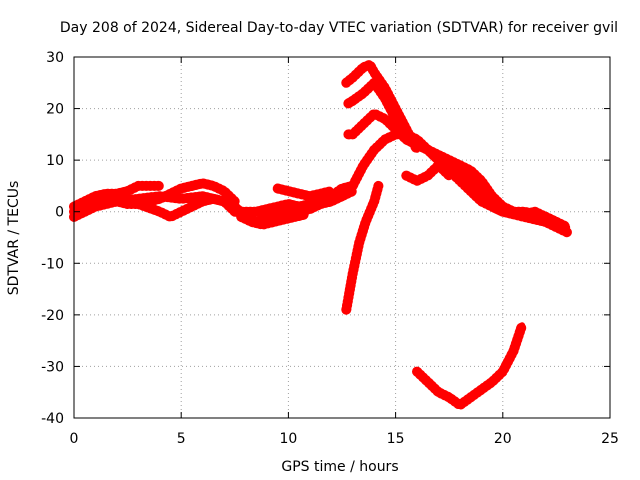  Describe the element at coordinates (288, 439) in the screenshot. I see `x-tick-label: 10` at that location.